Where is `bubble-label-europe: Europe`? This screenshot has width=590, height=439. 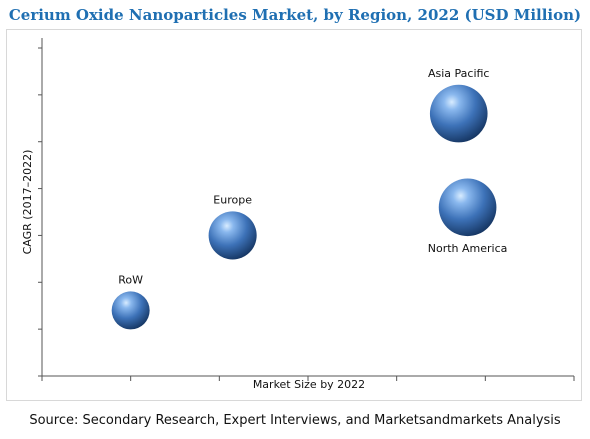
bubble-label-europe: Europe is located at coordinates (232, 199).